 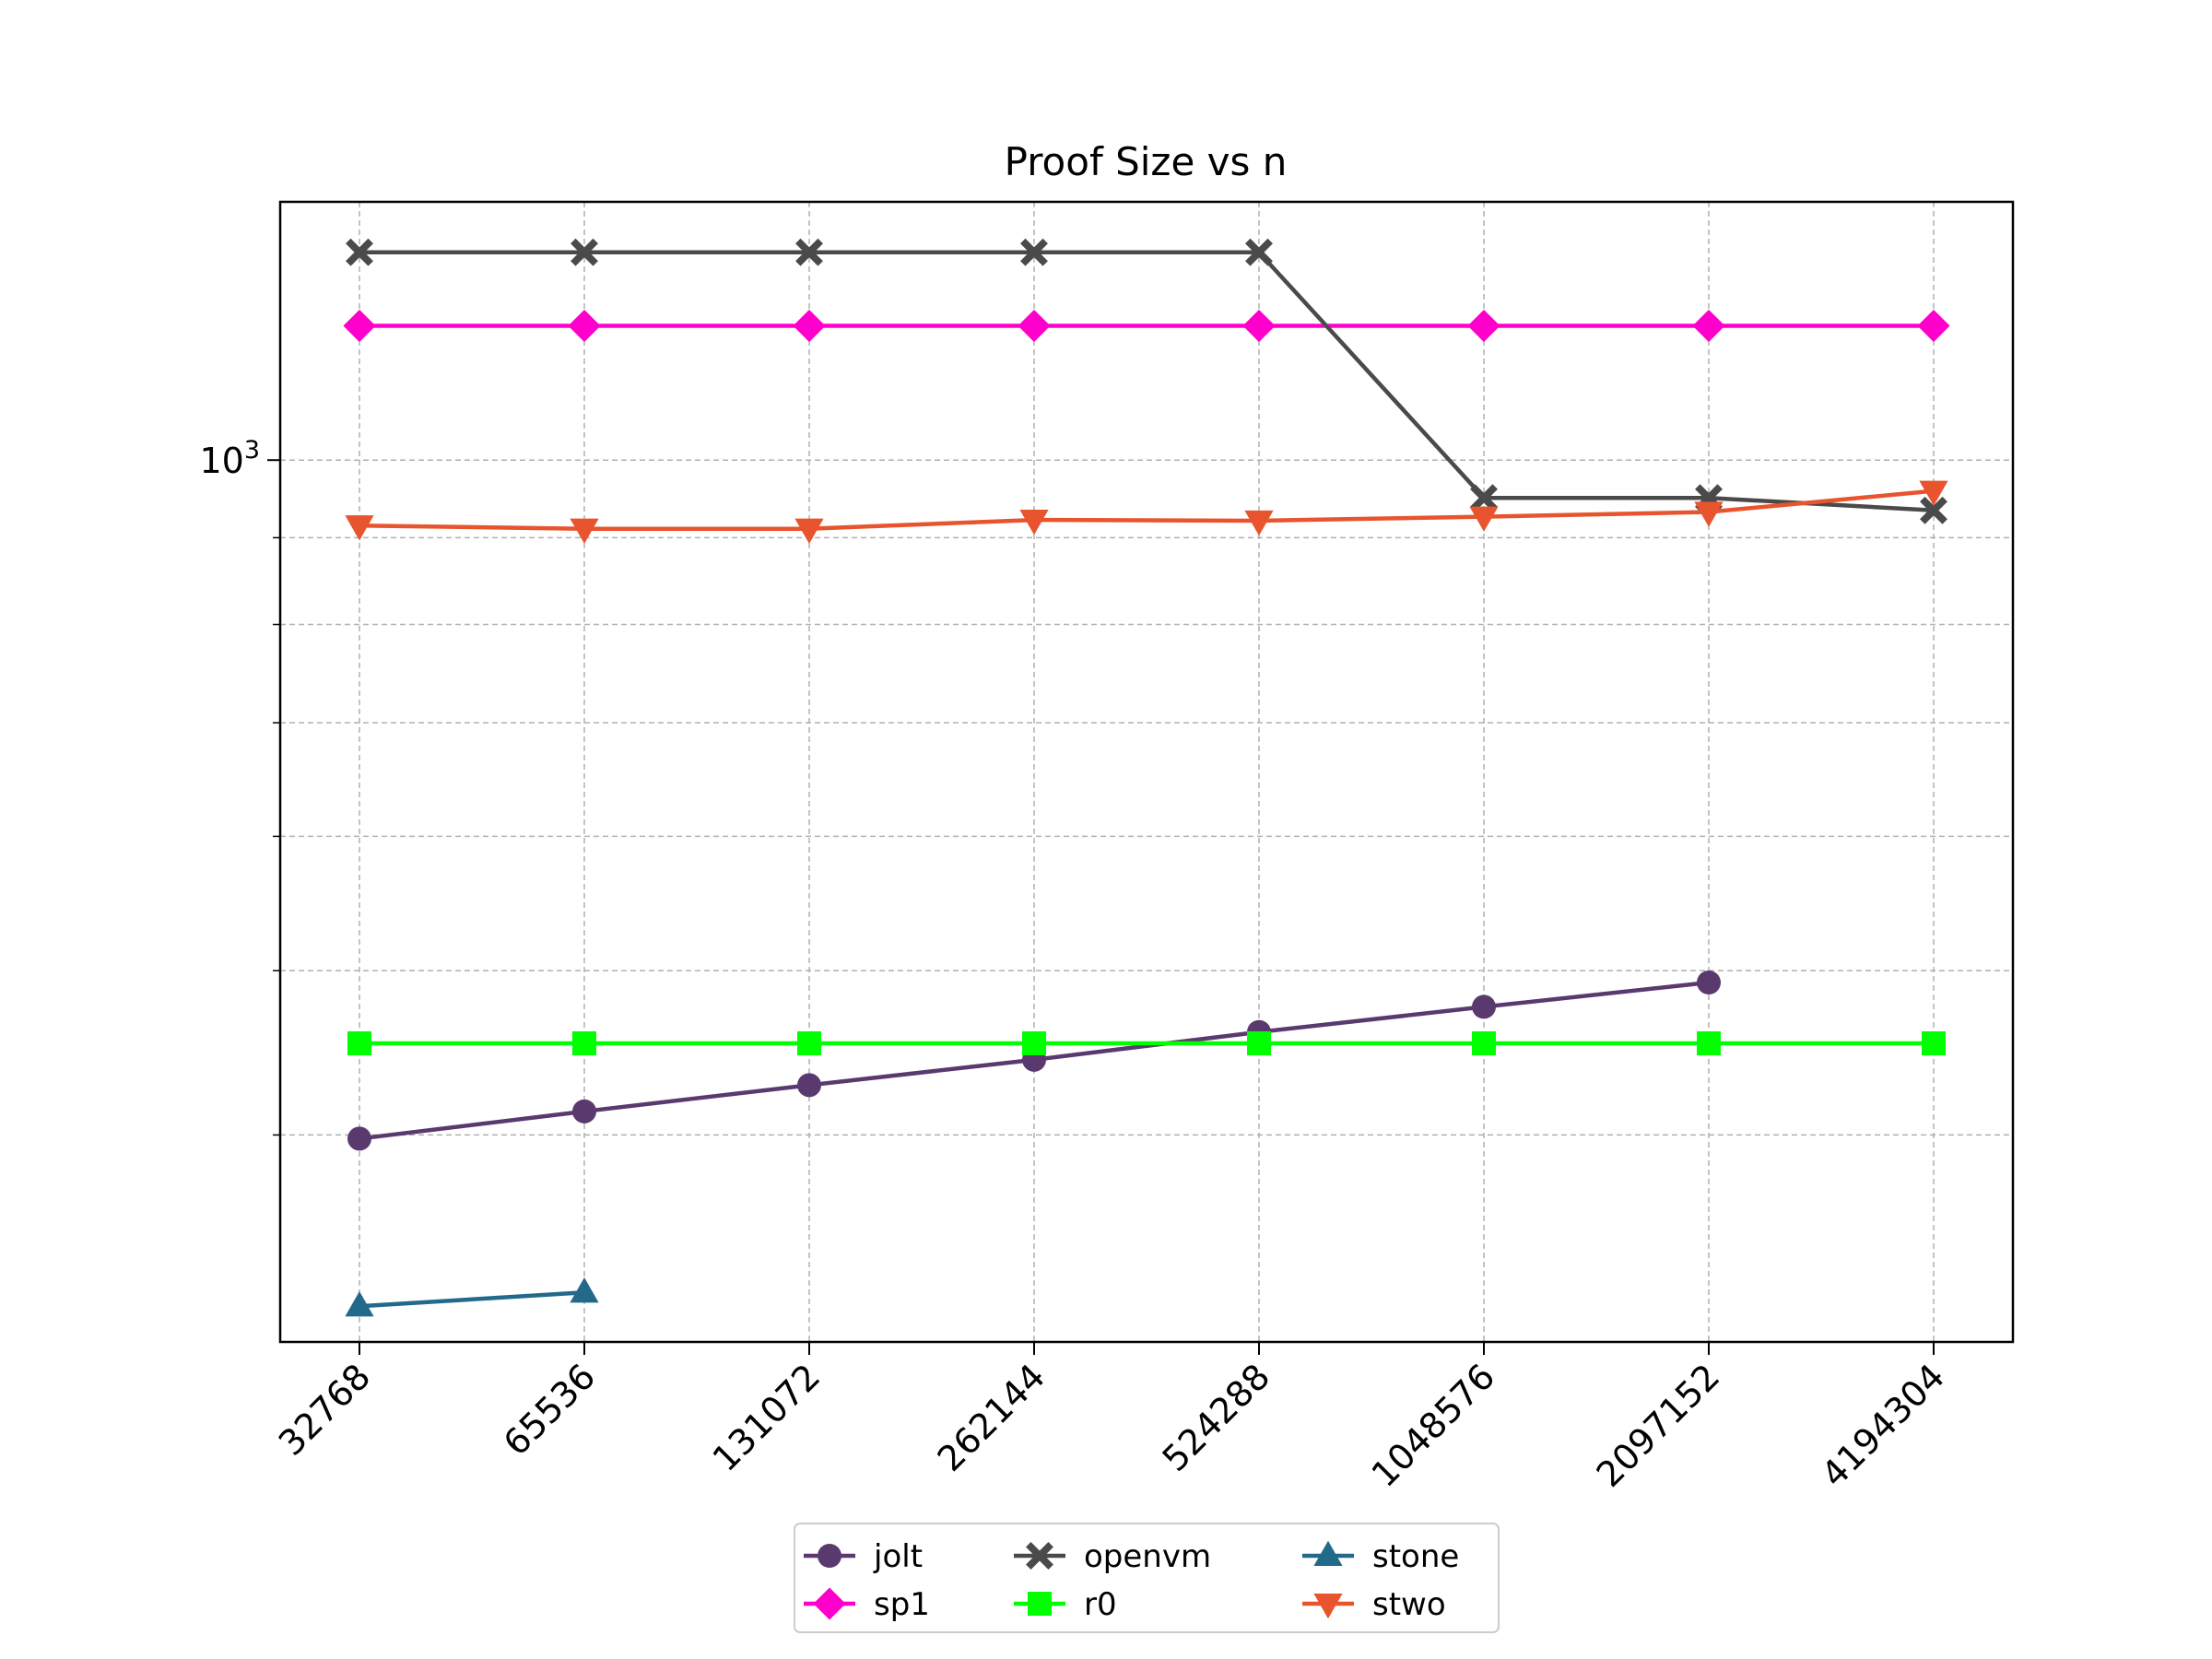 What do you see at coordinates (1146, 161) in the screenshot?
I see `chart-title: Proof Size vs n` at bounding box center [1146, 161].